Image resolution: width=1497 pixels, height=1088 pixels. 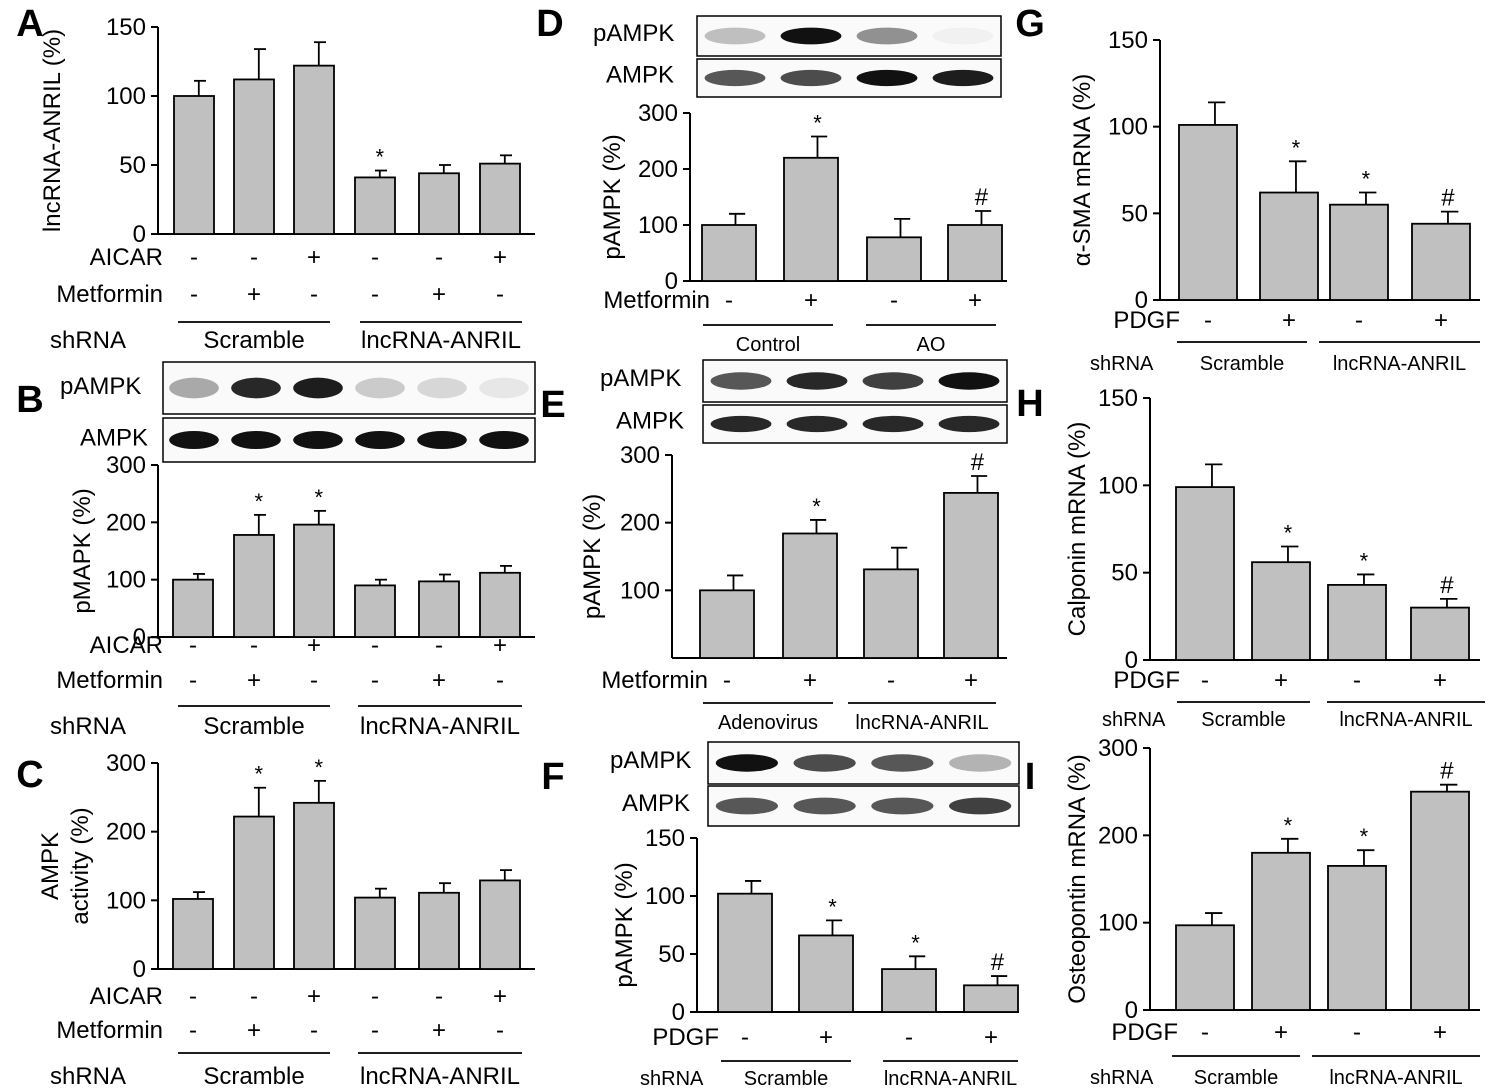 What do you see at coordinates (685, 1037) in the screenshot?
I see `treatment-label: PDGF` at bounding box center [685, 1037].